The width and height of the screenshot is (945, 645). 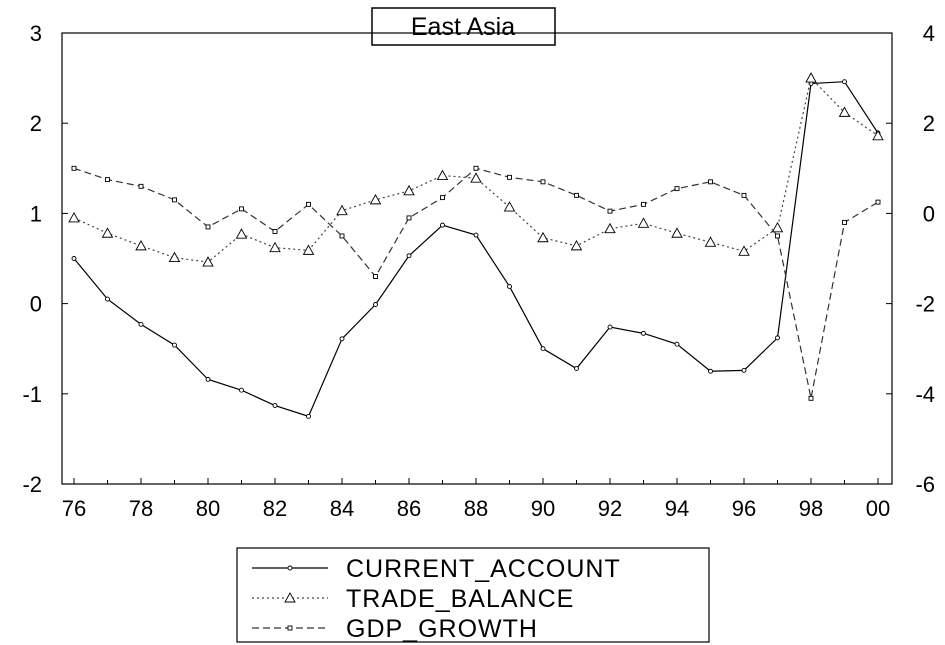 I want to click on x-tick-label: 88, so click(x=476, y=508).